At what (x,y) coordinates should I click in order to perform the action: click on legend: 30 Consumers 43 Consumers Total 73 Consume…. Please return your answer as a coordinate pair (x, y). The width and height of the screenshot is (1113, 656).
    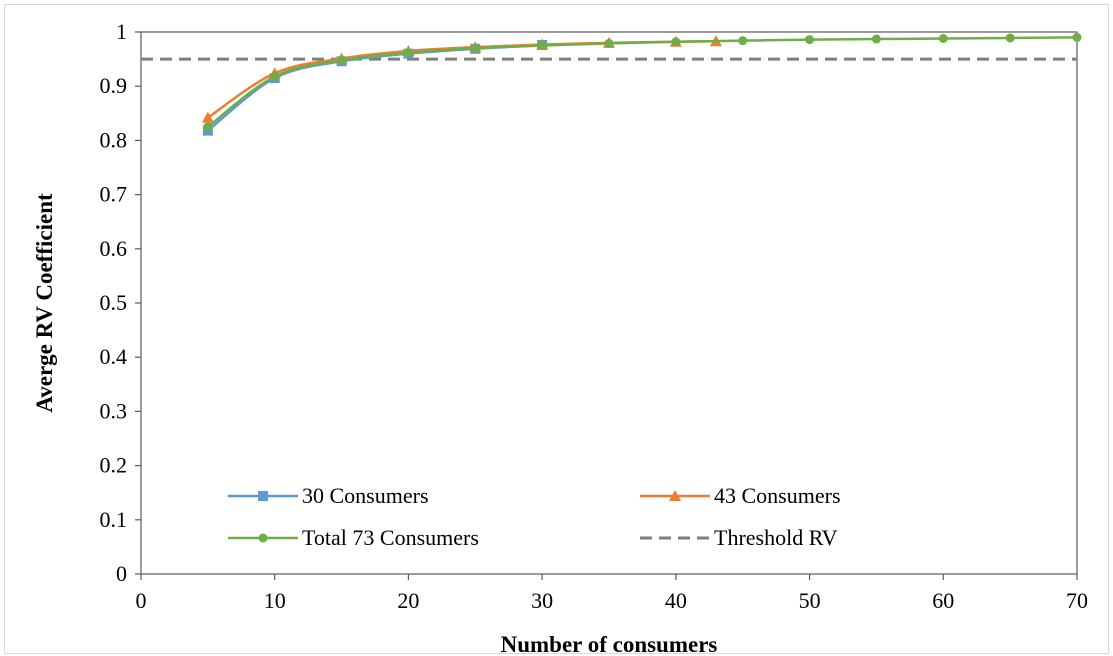
    Looking at the image, I should click on (534, 516).